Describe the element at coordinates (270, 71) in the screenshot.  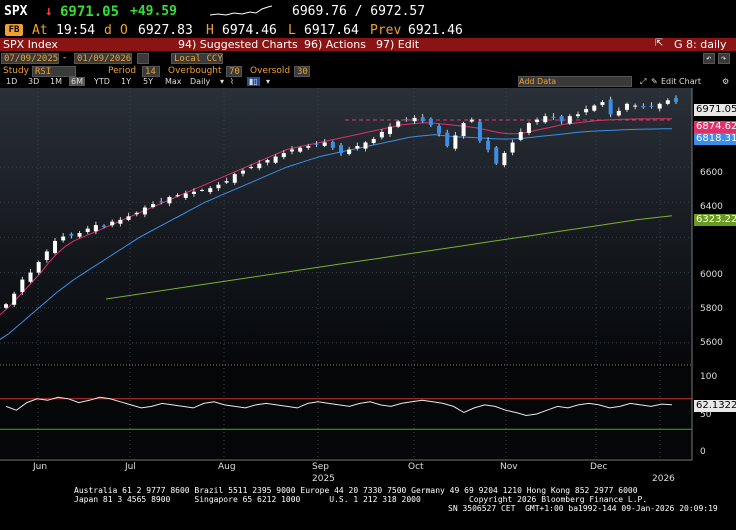
I see `oversold-label: Oversold` at that location.